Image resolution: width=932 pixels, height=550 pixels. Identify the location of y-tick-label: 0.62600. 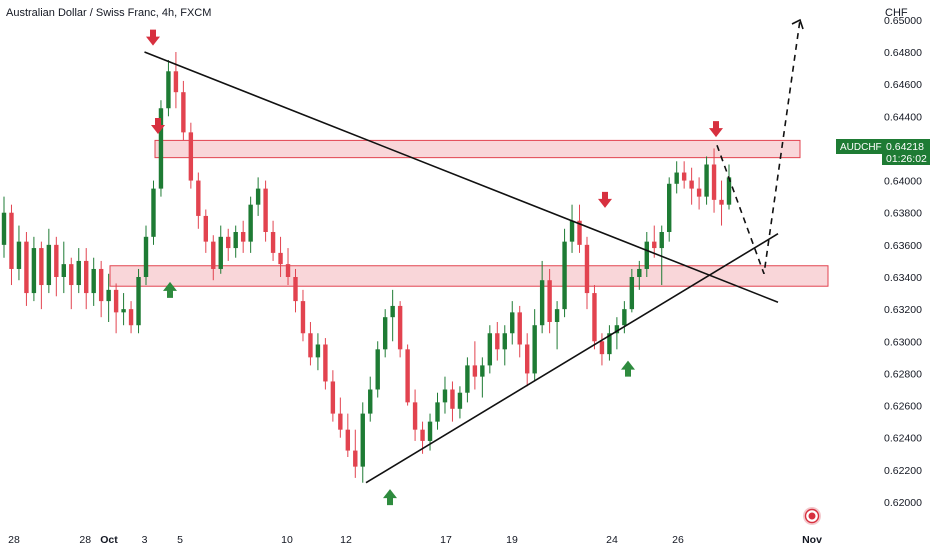
(903, 407).